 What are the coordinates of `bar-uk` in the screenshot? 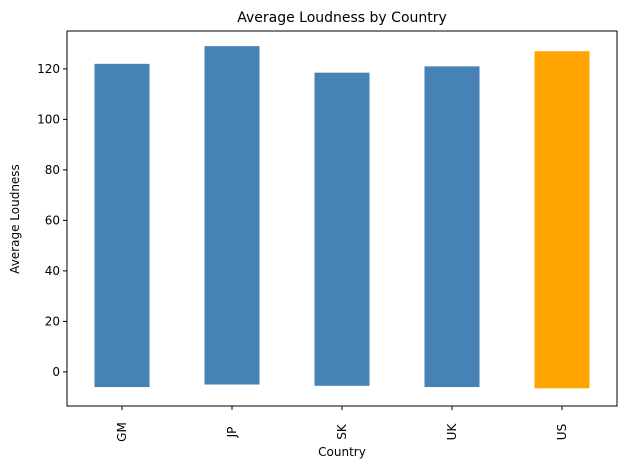 It's located at (452, 227).